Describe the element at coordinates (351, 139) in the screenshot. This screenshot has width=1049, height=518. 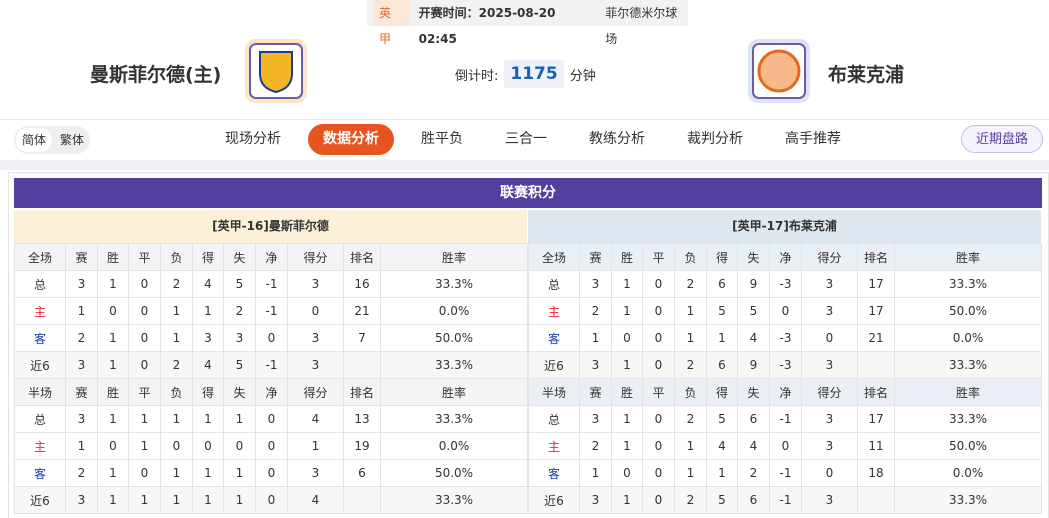
I see `nav-tab: 数据分析` at that location.